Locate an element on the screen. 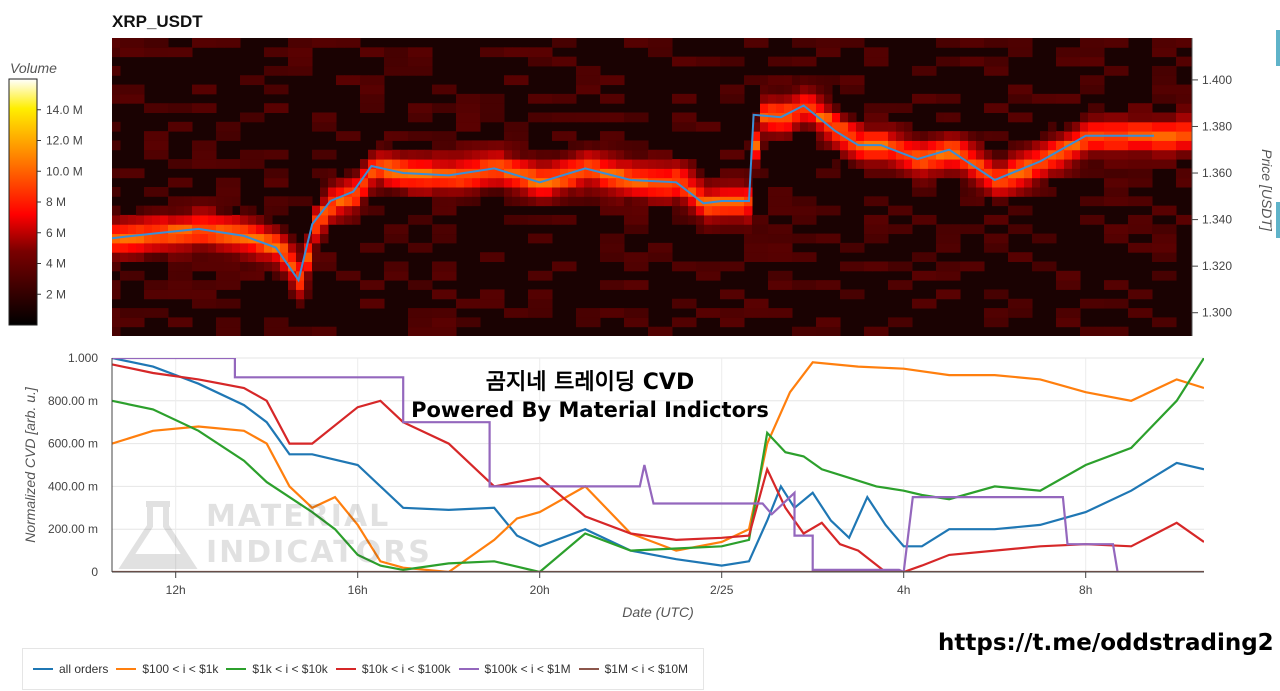 This screenshot has width=1280, height=691. legend-item: $10k < i < $100k is located at coordinates (393, 669).